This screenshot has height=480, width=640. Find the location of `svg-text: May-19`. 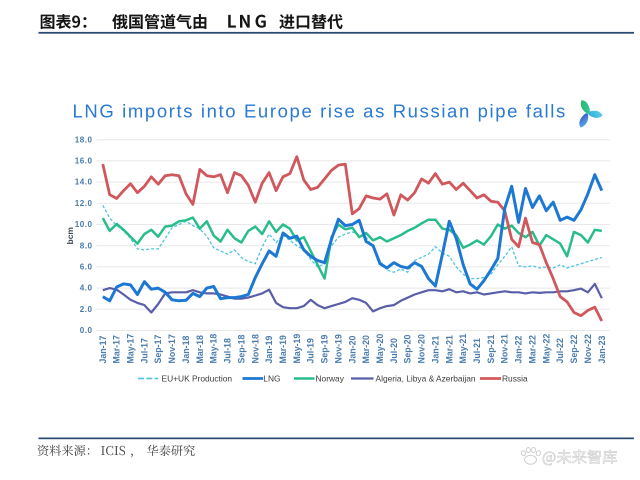

svg-text: May-19 is located at coordinates (297, 349).